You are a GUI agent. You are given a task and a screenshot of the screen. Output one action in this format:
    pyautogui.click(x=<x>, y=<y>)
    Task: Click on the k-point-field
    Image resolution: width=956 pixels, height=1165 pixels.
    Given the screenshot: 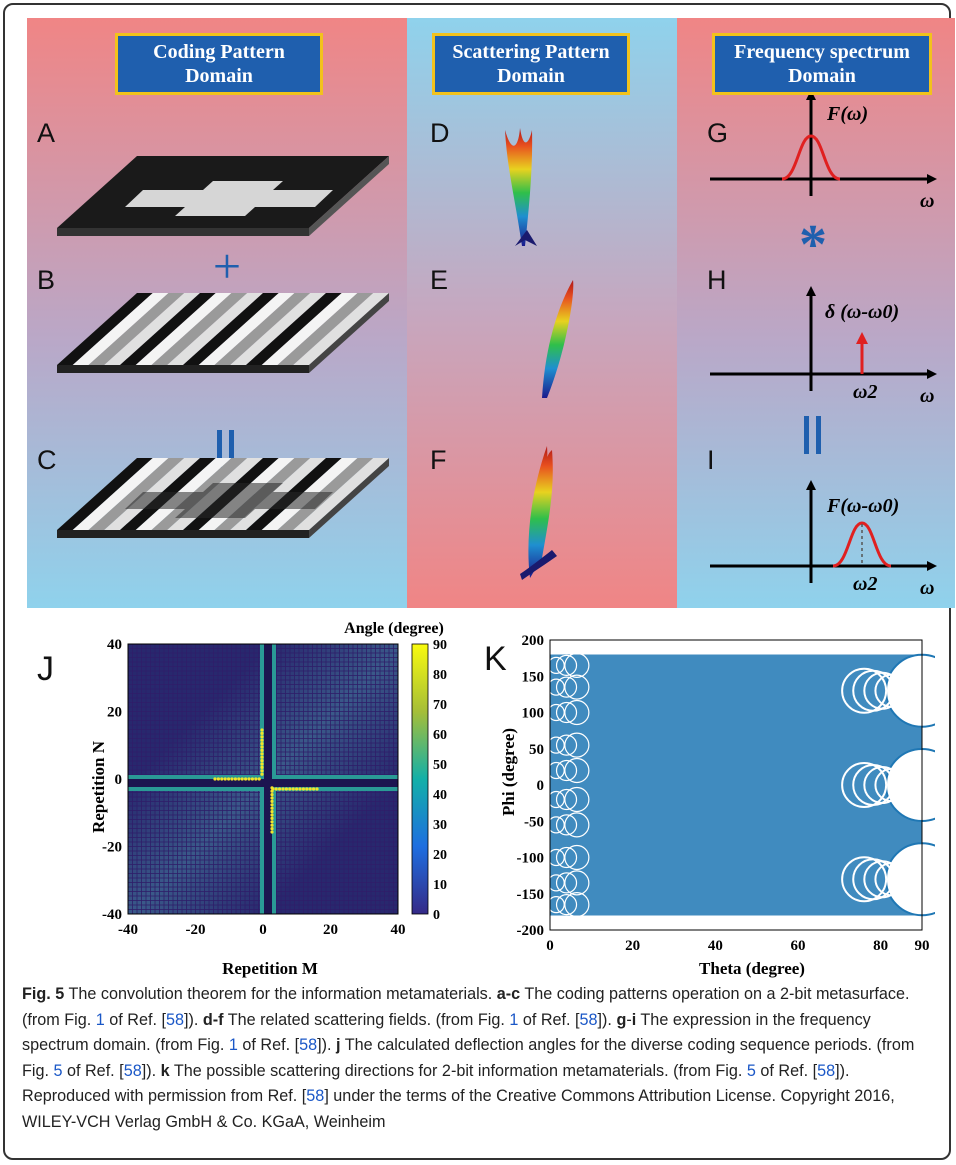 What is the action you would take?
    pyautogui.click(x=736, y=785)
    